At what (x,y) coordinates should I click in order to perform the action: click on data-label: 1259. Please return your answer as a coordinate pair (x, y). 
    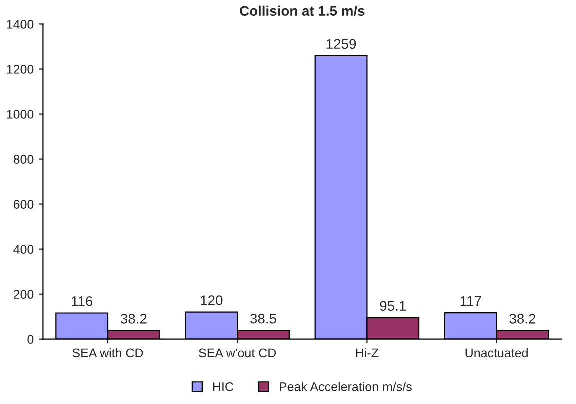
    Looking at the image, I should click on (341, 44).